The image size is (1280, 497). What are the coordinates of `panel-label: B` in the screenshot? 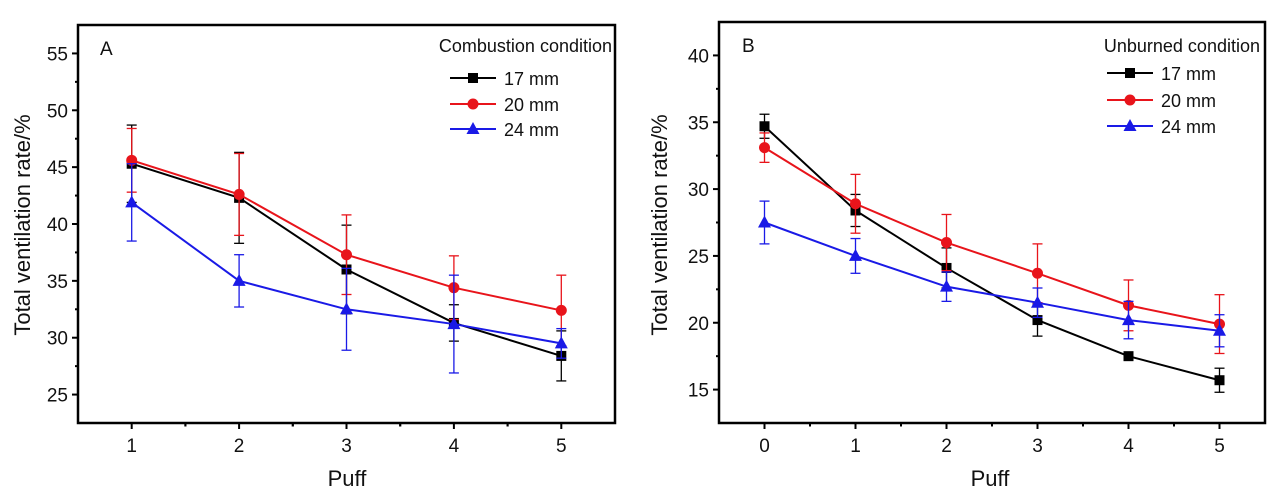 It's located at (748, 46).